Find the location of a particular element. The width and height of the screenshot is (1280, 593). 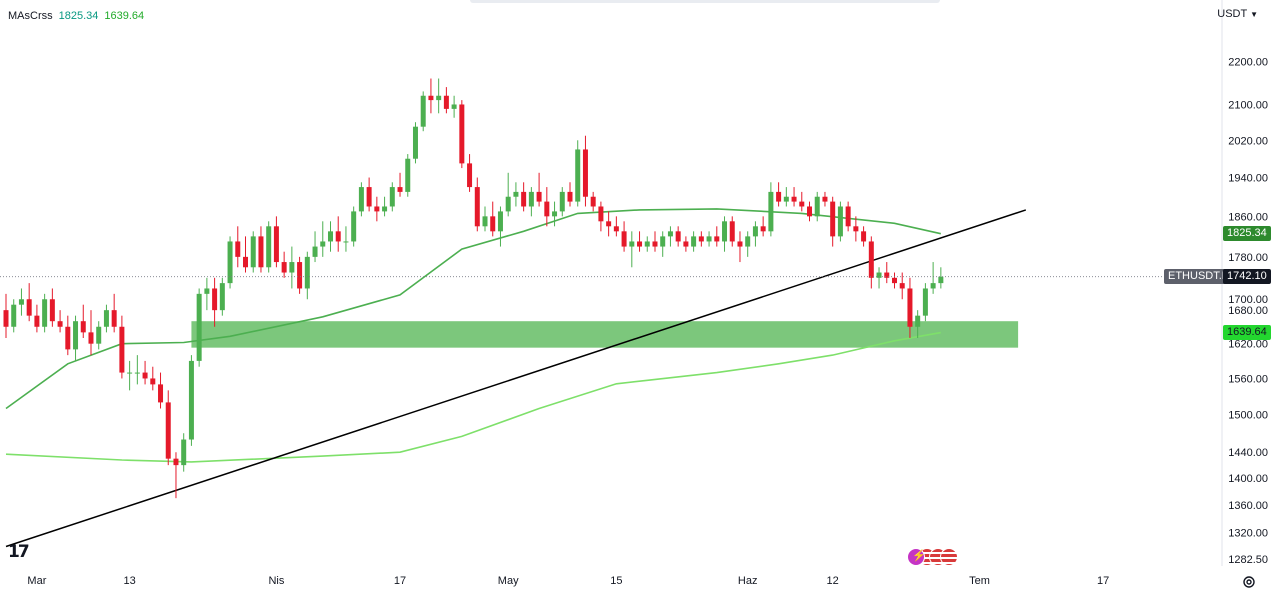

indicator-legend: MAsCrss 1825.34 1639.64 is located at coordinates (76, 16).